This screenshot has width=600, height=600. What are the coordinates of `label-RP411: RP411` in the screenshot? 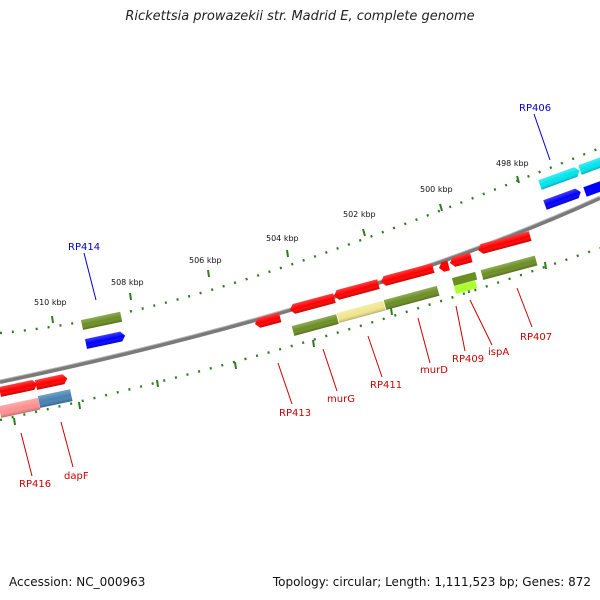 It's located at (386, 385).